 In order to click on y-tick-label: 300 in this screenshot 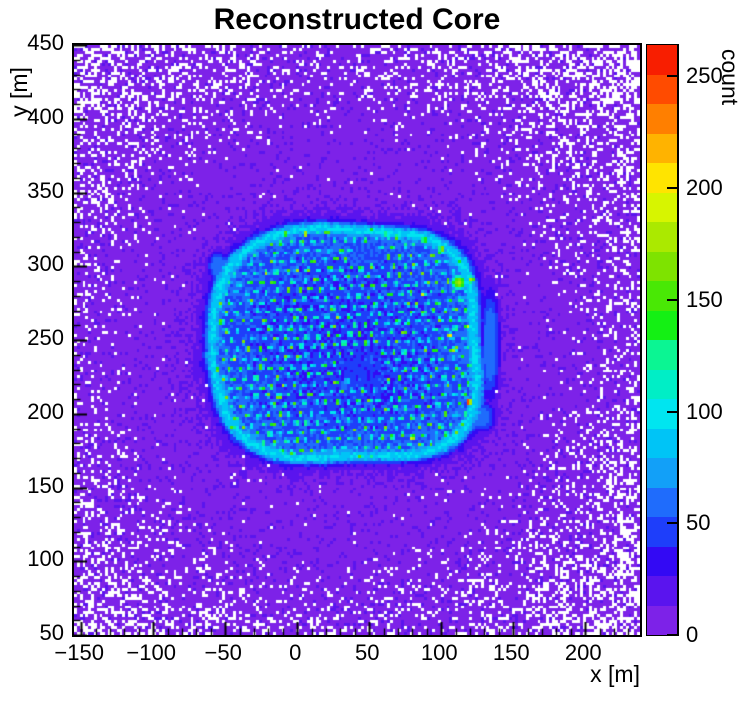, I will do `click(45, 264)`.